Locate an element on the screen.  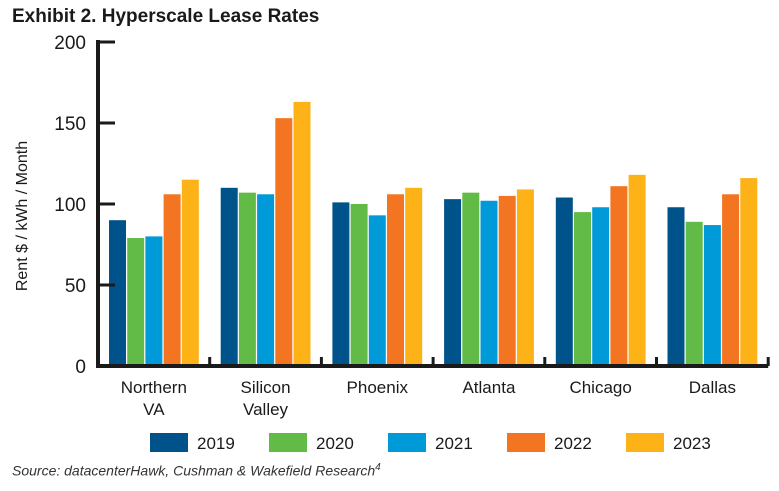
x-tick-label: Atlanta is located at coordinates (488, 387).